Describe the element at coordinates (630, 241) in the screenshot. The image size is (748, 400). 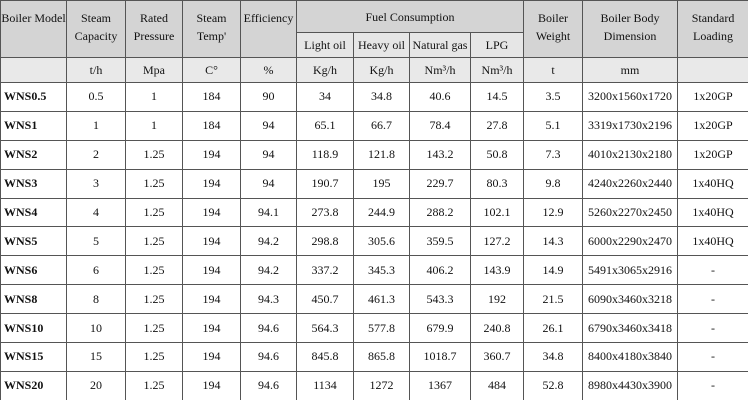
I see `data-cell: 6000x2290x2470` at that location.